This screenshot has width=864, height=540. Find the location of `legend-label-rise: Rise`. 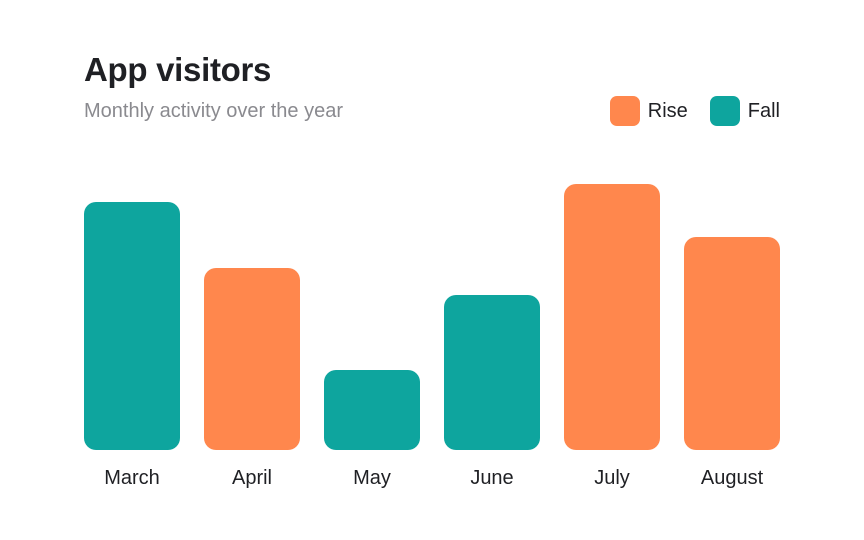

legend-label-rise: Rise is located at coordinates (667, 111).